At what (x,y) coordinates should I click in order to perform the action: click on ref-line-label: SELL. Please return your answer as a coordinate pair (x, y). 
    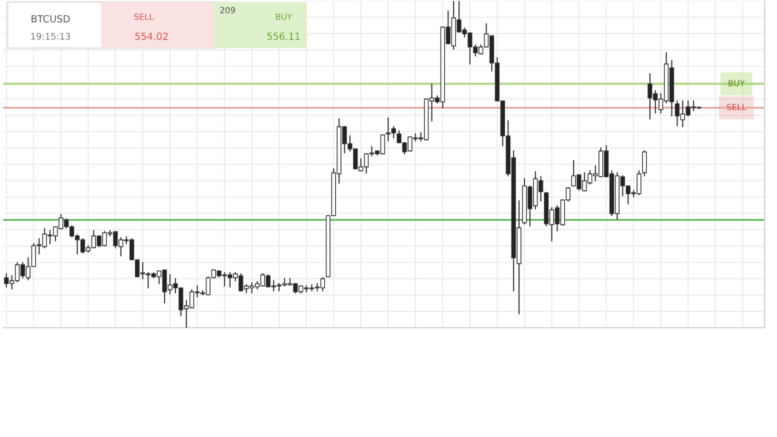
    Looking at the image, I should click on (736, 107).